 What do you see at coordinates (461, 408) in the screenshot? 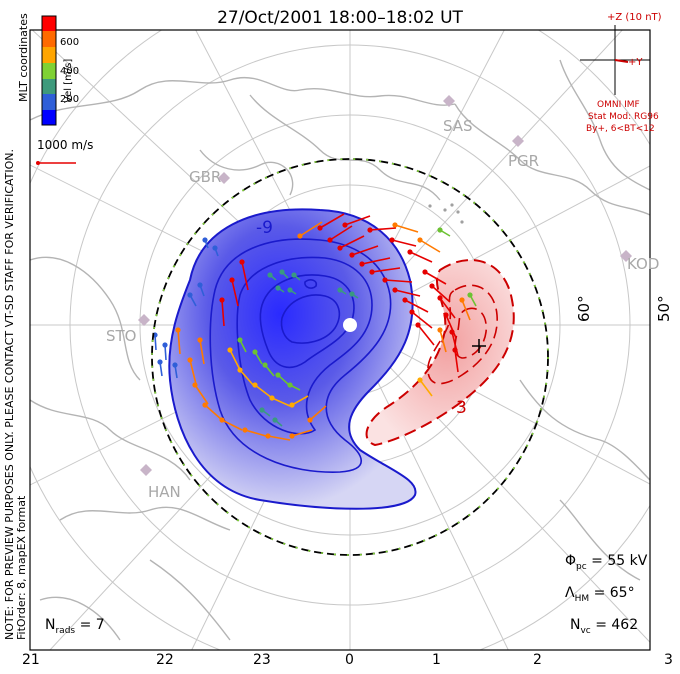
I see `contour-label-positive: 3` at bounding box center [461, 408].